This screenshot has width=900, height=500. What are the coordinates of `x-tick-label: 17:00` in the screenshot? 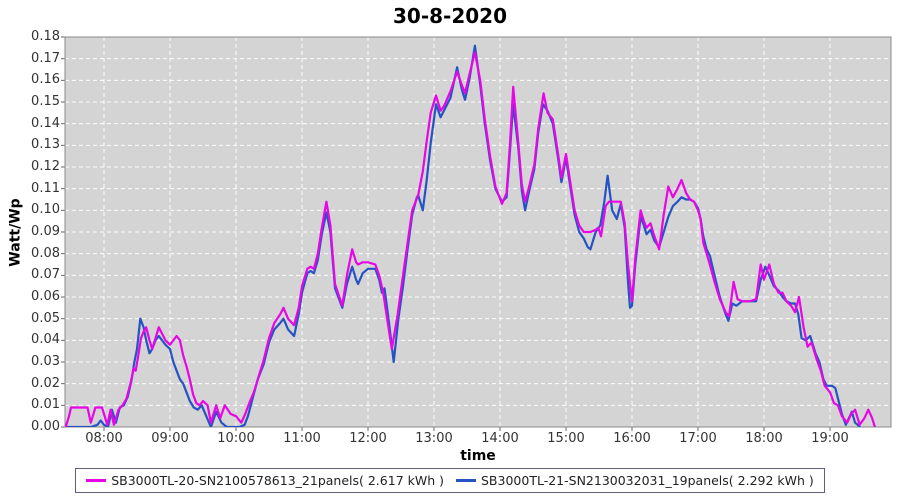 It's located at (698, 438).